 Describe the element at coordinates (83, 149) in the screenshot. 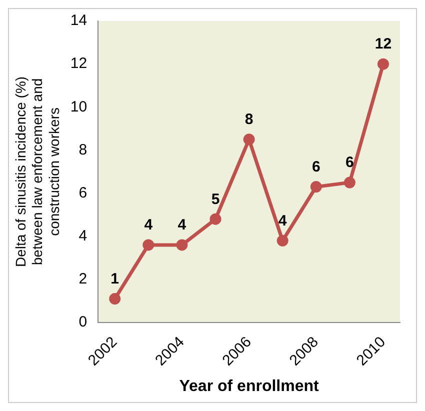

I see `y-tick-label: 8` at that location.